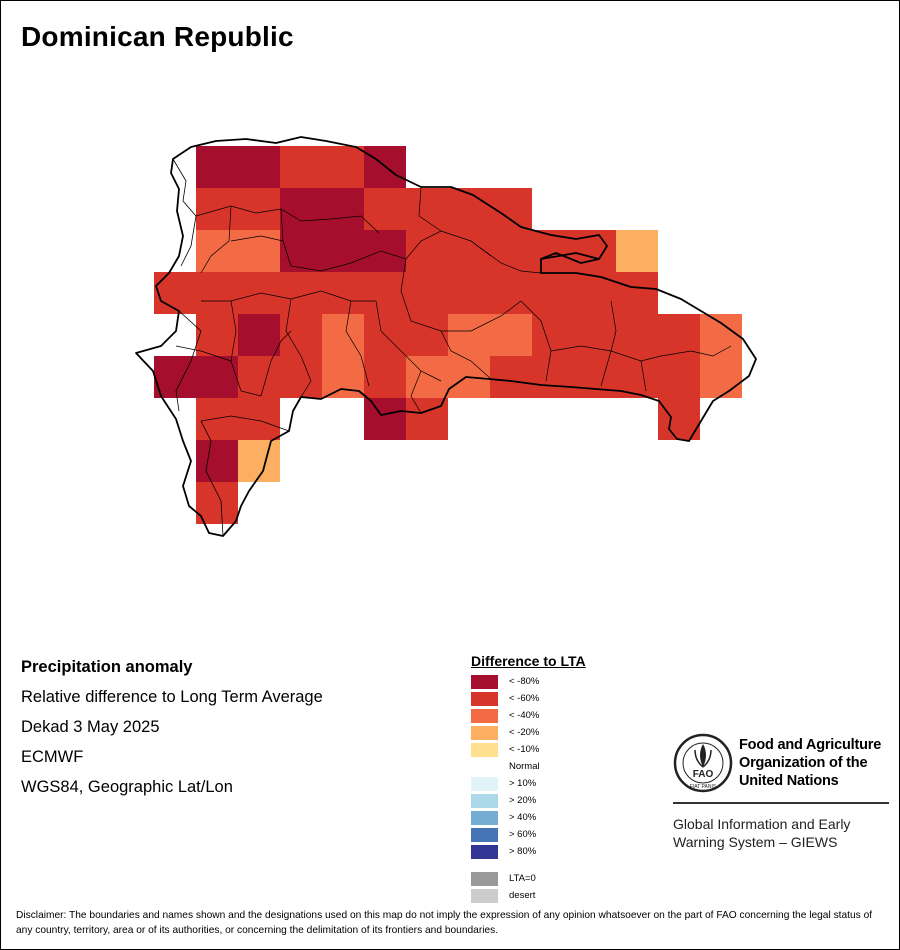 The width and height of the screenshot is (900, 950). Describe the element at coordinates (524, 732) in the screenshot. I see `legend-label: < -20%` at that location.